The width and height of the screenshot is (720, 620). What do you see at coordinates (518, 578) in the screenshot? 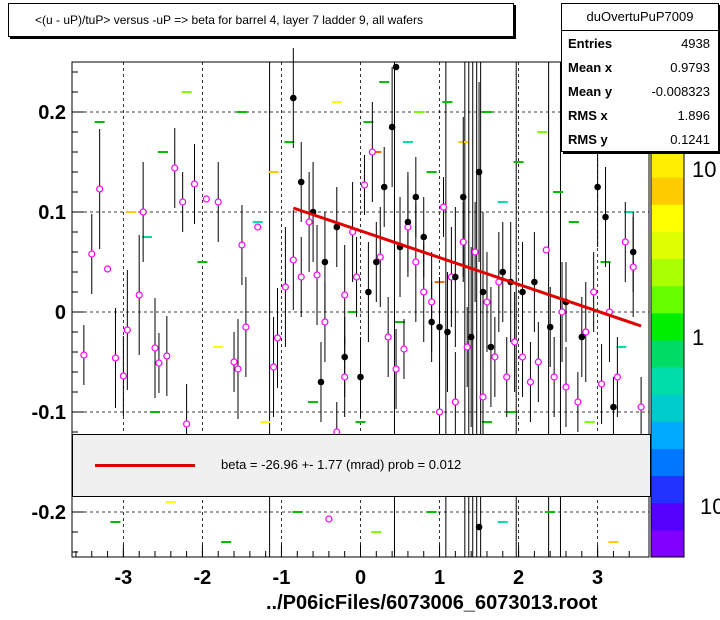
I see `x-tick-label: 2` at bounding box center [518, 578].